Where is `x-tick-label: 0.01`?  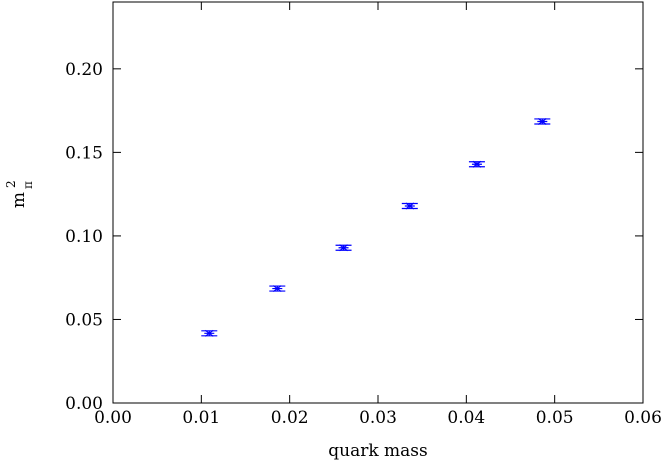 x-tick-label: 0.01 is located at coordinates (201, 418).